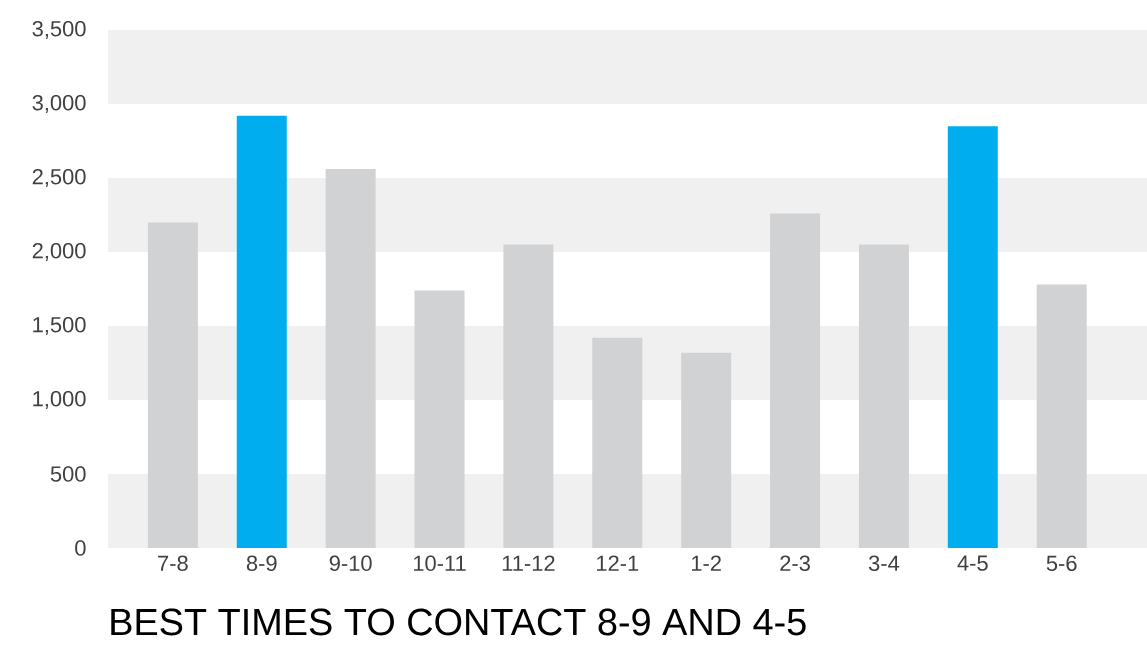  I want to click on x-tick-label: 4-5, so click(972, 563).